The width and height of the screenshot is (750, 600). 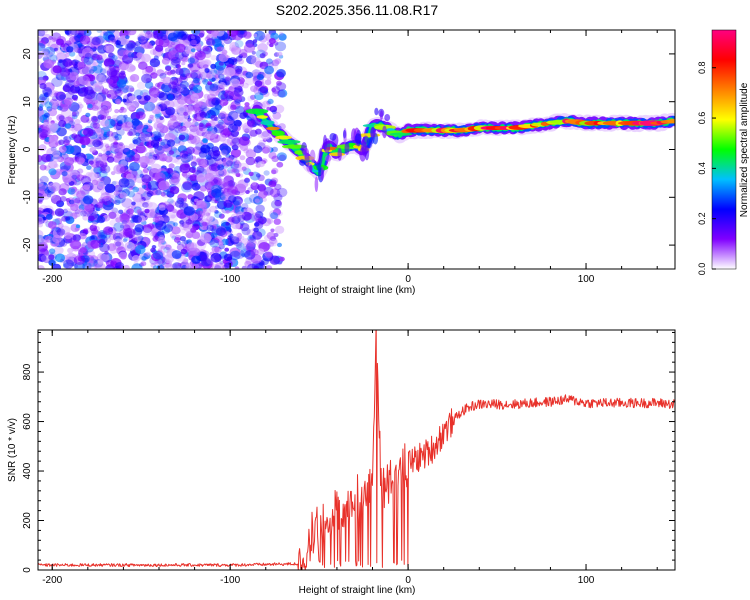 What do you see at coordinates (357, 590) in the screenshot?
I see `snr-x-axis-label: Height of straight line (km)` at bounding box center [357, 590].